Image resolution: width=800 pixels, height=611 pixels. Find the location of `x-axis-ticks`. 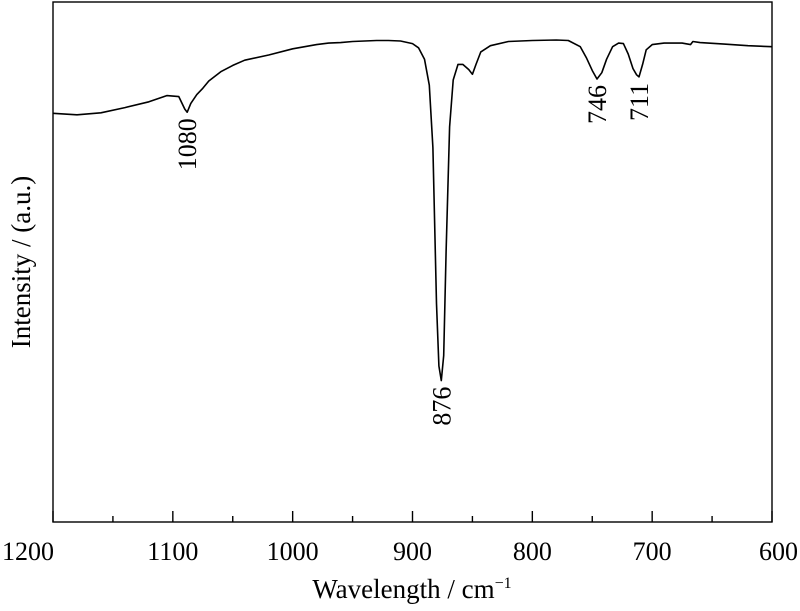

x-axis-ticks is located at coordinates (412, 516).